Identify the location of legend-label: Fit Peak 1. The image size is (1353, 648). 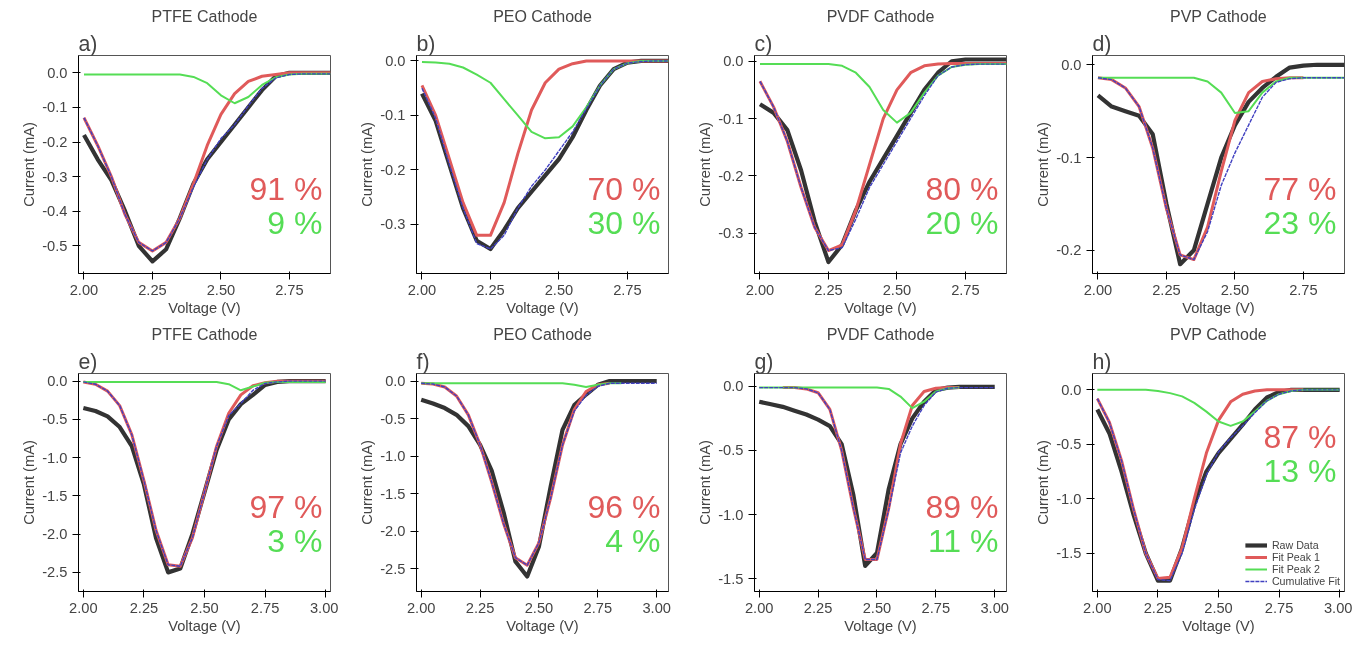
(1295, 557).